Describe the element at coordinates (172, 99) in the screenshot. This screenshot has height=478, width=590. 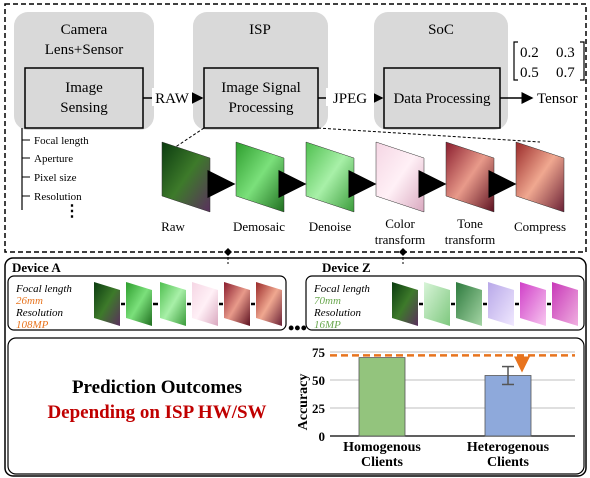
I see `raw-arrow-label: RAW` at that location.